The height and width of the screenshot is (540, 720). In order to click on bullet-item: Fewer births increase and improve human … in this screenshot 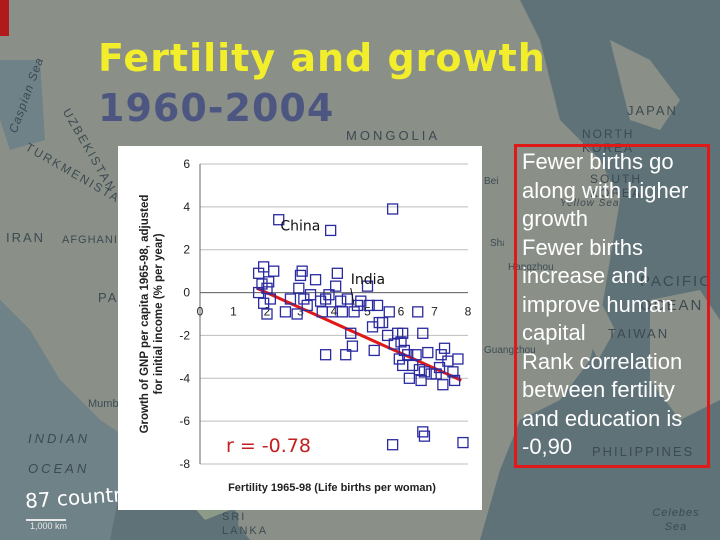, I will do `click(598, 290)`.